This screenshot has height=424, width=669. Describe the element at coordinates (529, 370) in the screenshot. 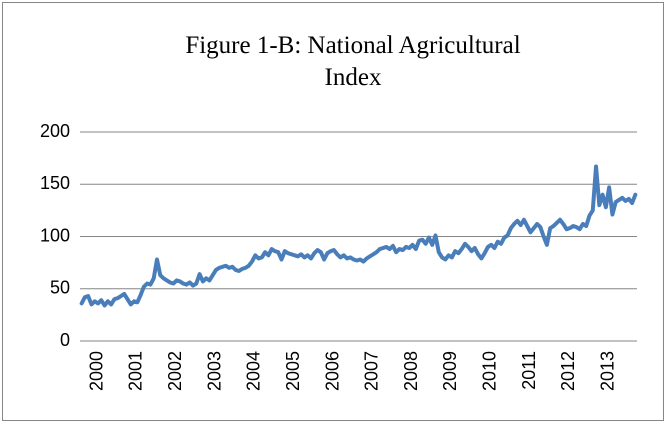

I see `x-tick-label: 2011` at that location.